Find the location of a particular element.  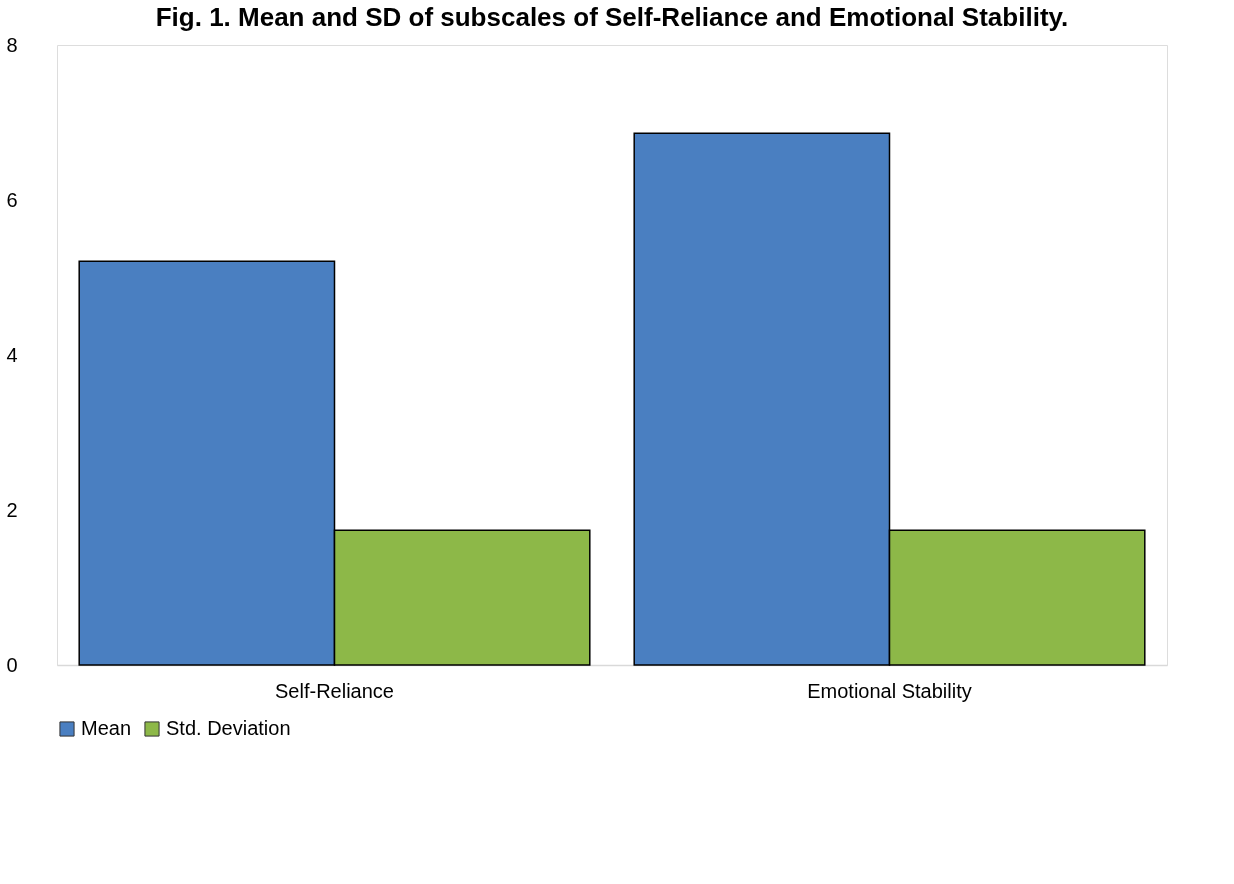

y-tick-label: 4 is located at coordinates (12, 354).